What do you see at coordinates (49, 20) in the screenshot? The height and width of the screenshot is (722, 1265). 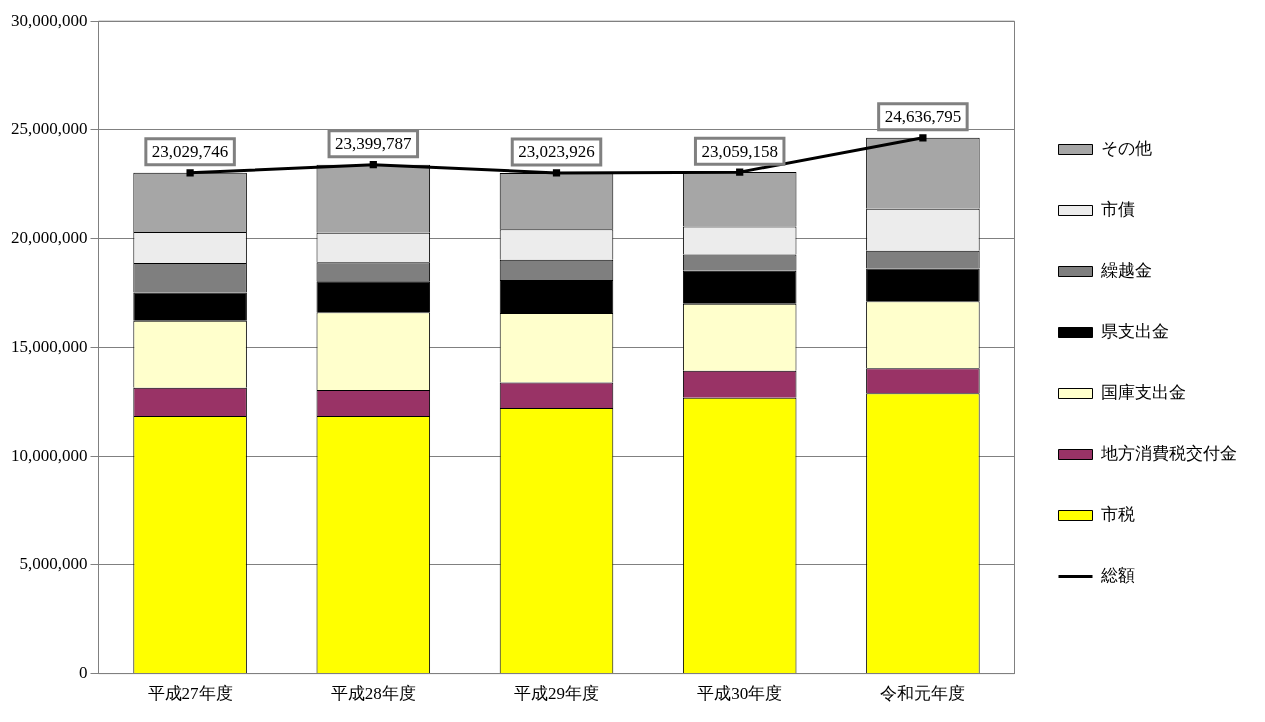 I see `y-tick-label: 30,000,000` at bounding box center [49, 20].